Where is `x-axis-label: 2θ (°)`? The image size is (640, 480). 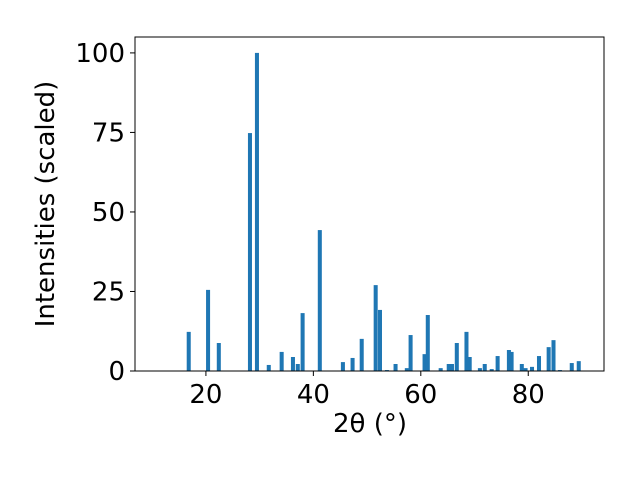
x-axis-label: 2θ (°) is located at coordinates (370, 424).